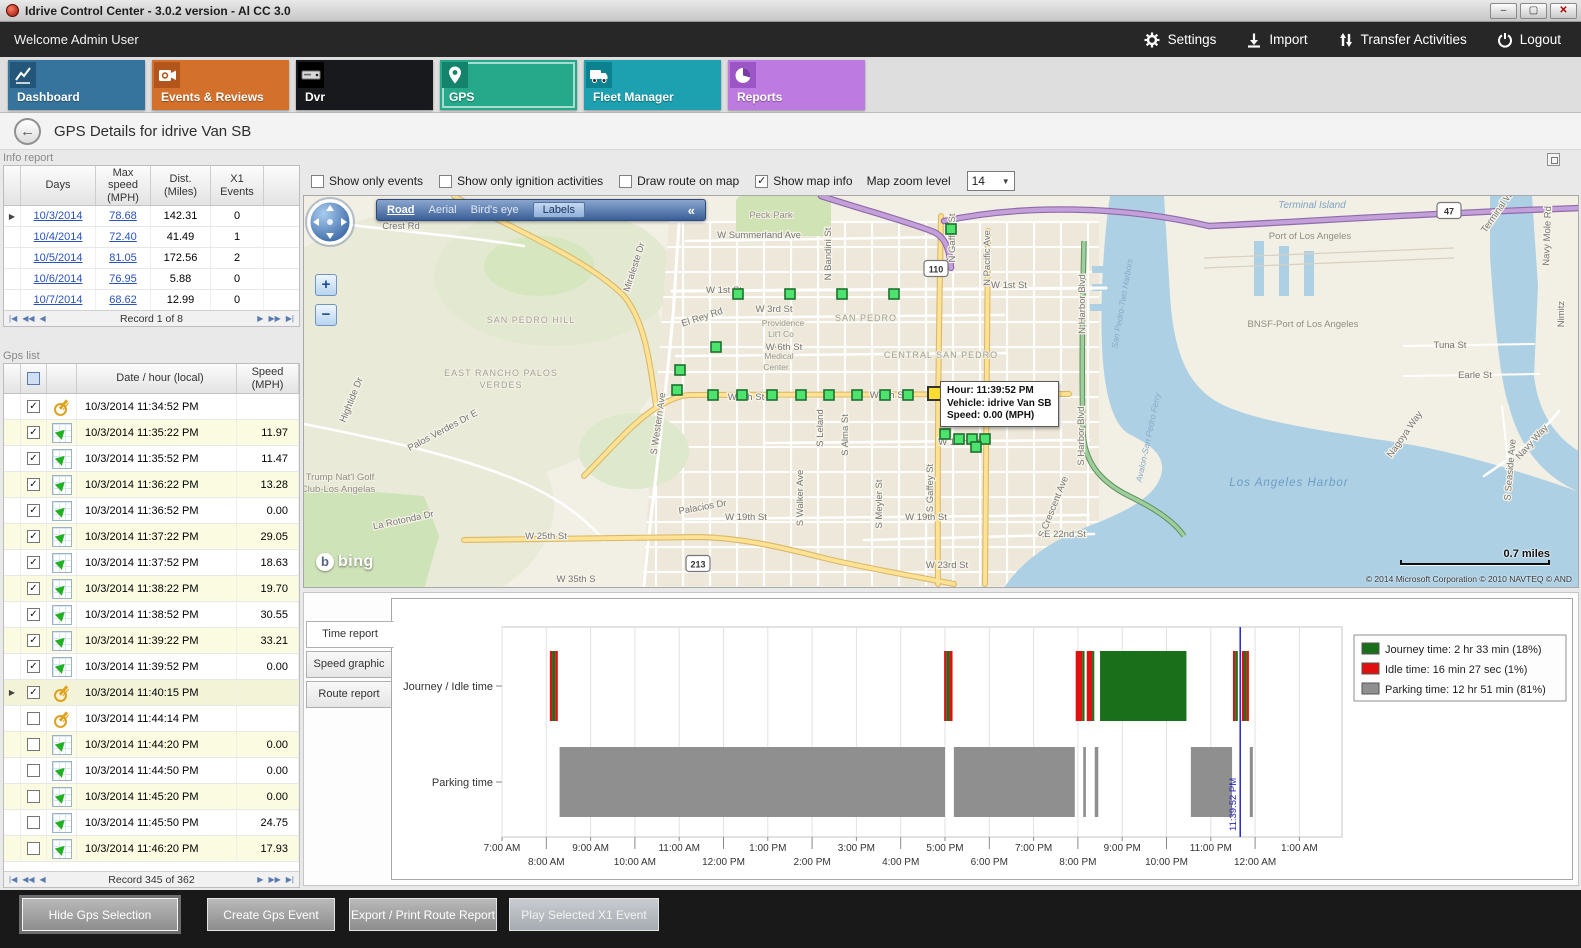 This screenshot has height=948, width=1581. I want to click on gps-list-row: 10/3/2014 11:45:20 PM 0.00, so click(151, 797).